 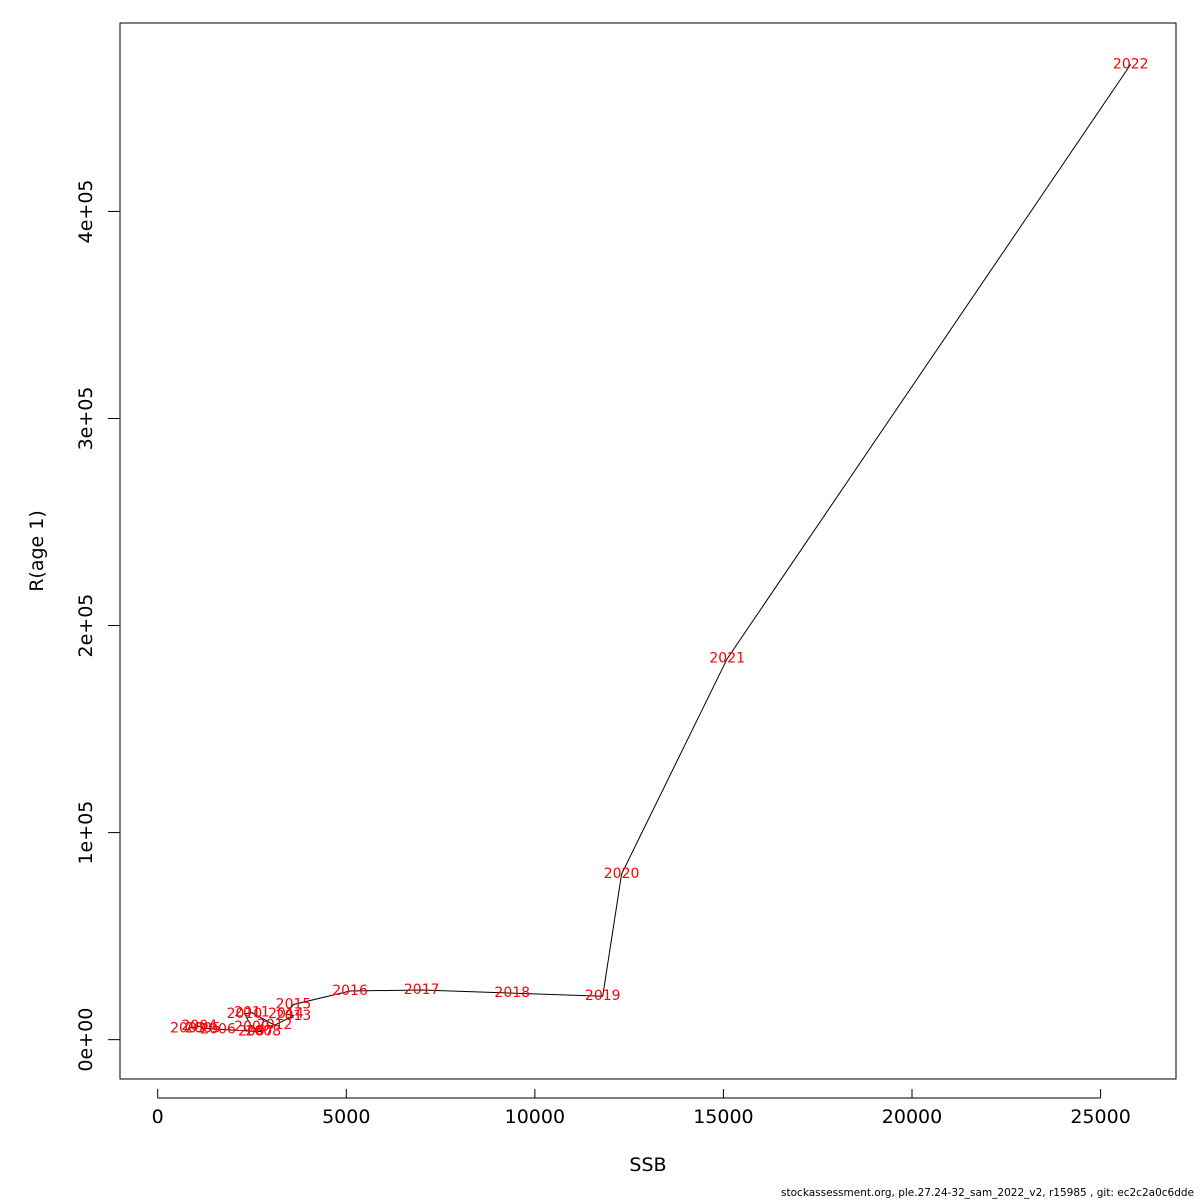 I want to click on year-label-2016: 2016, so click(x=350, y=991).